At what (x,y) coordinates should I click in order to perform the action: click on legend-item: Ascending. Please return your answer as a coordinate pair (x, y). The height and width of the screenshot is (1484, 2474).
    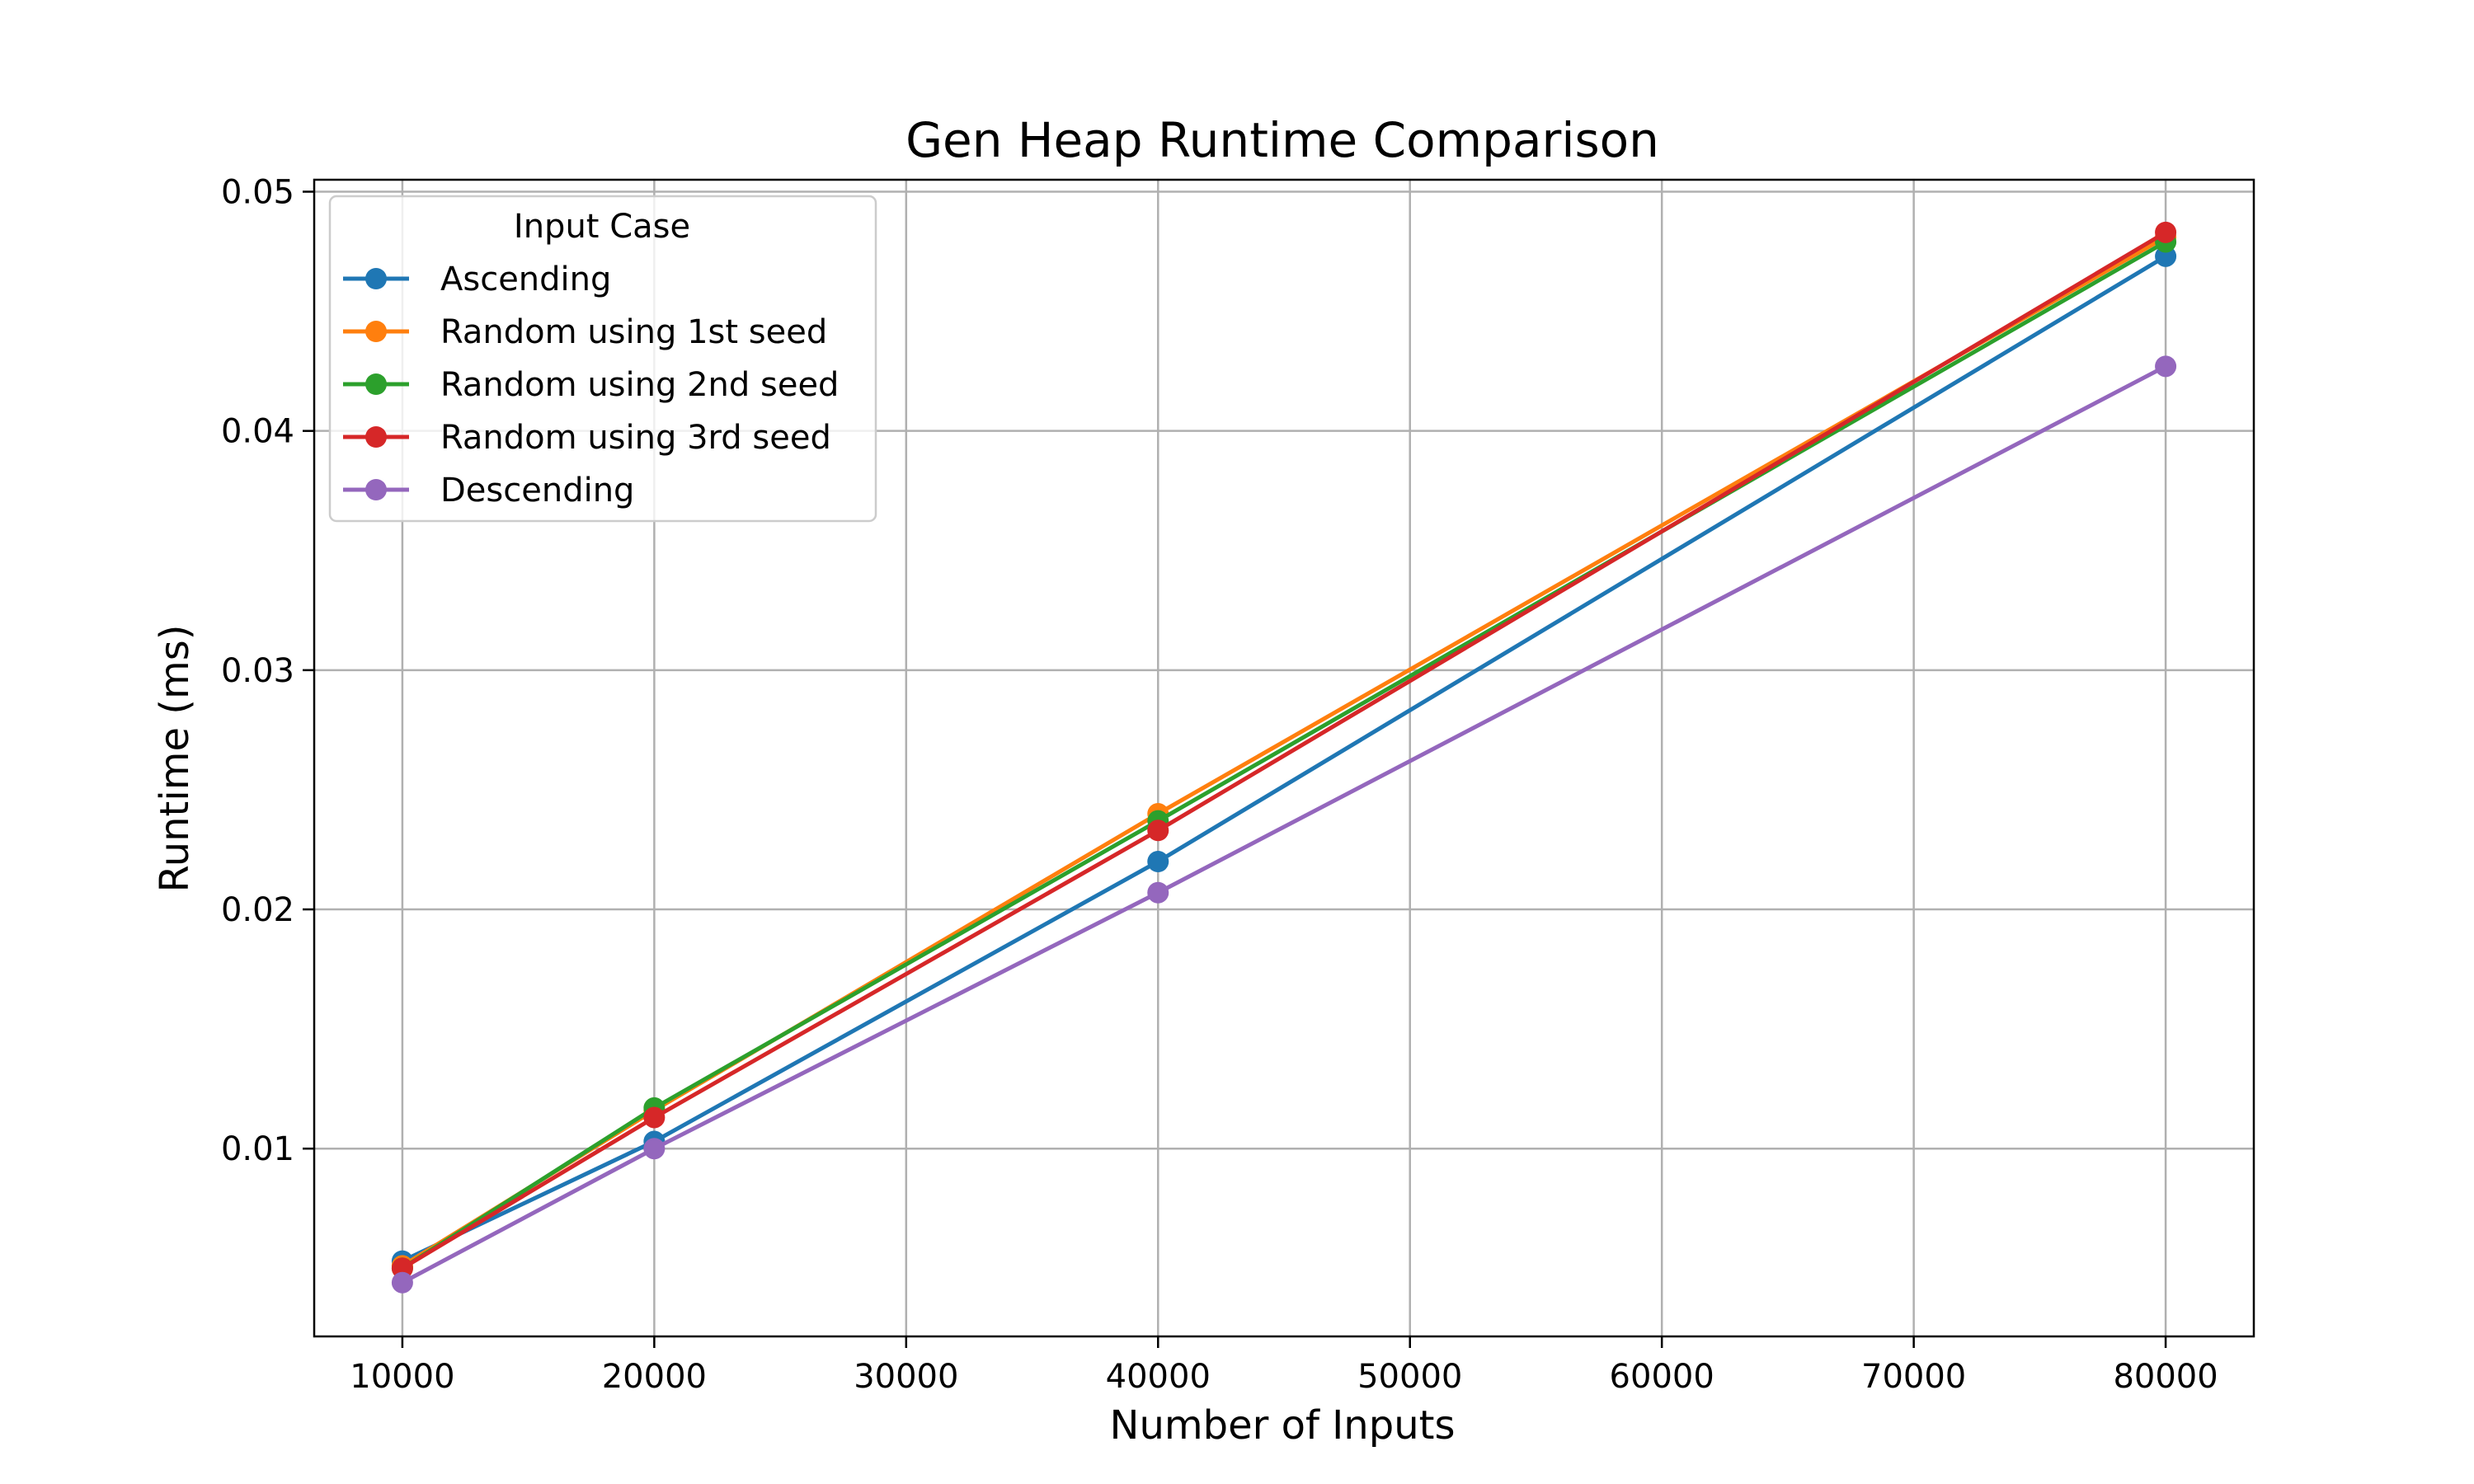
    Looking at the image, I should click on (477, 279).